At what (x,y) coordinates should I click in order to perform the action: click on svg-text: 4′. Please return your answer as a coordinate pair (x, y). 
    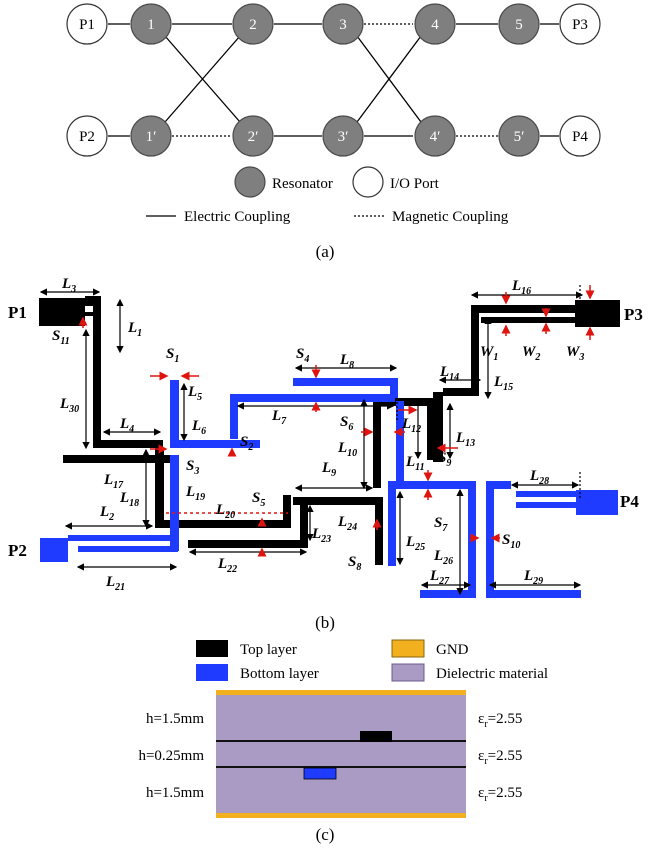
    Looking at the image, I should click on (435, 137).